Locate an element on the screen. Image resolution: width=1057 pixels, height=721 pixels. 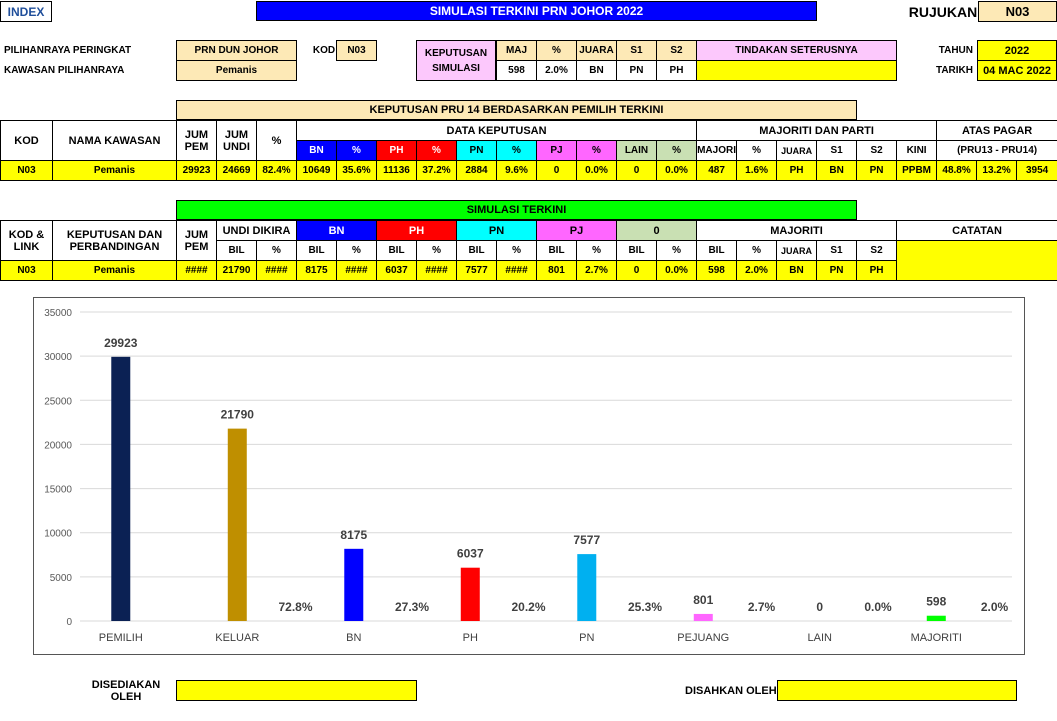
sub-header-pn: PN is located at coordinates (476, 150).